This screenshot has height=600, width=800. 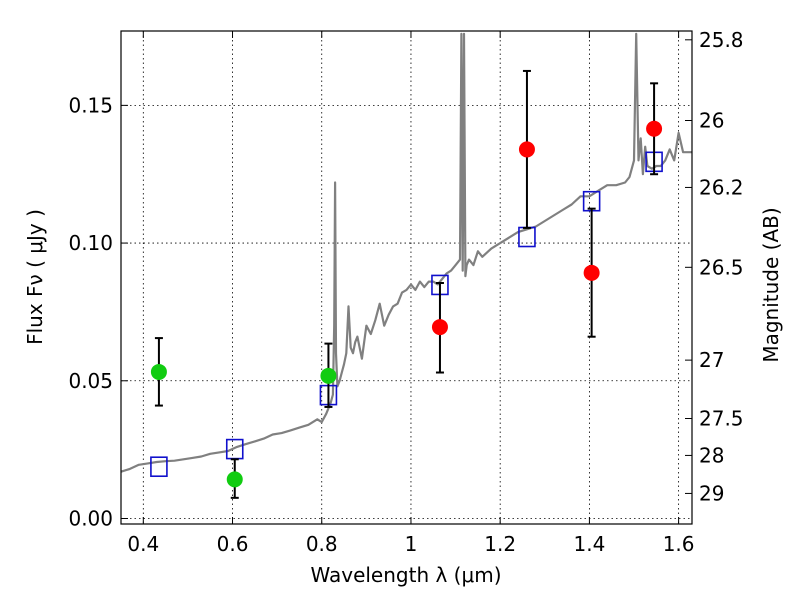 What do you see at coordinates (233, 544) in the screenshot?
I see `x-tick-label: 0.6` at bounding box center [233, 544].